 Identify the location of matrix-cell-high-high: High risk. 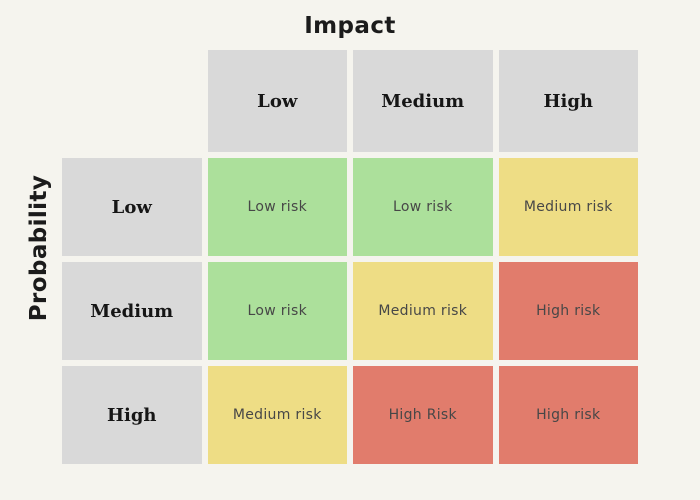
(568, 415).